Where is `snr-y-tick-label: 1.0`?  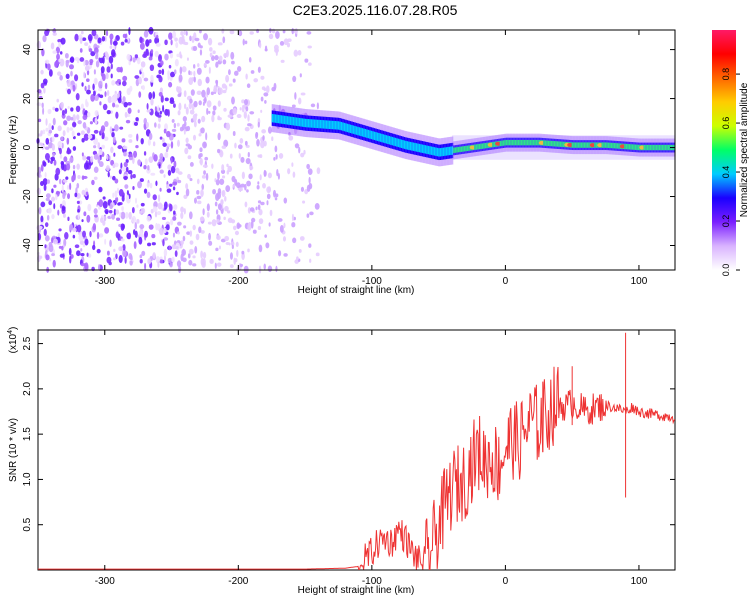
snr-y-tick-label: 1.0 is located at coordinates (27, 479).